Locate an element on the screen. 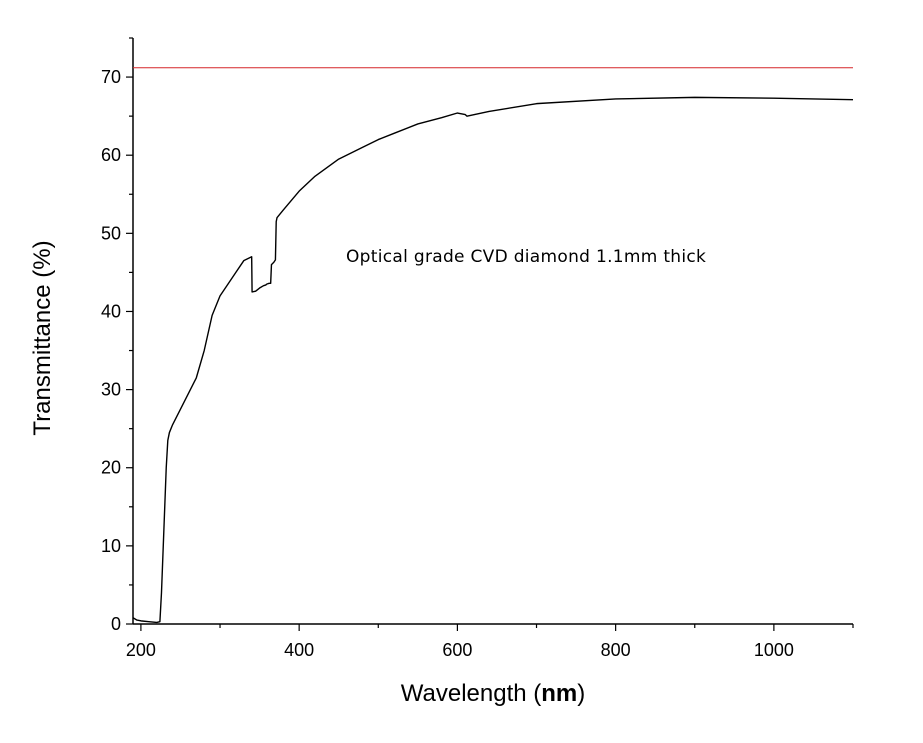 This screenshot has width=923, height=743. chart-annotation: Optical grade CVD diamond 1.1mm thick is located at coordinates (526, 257).